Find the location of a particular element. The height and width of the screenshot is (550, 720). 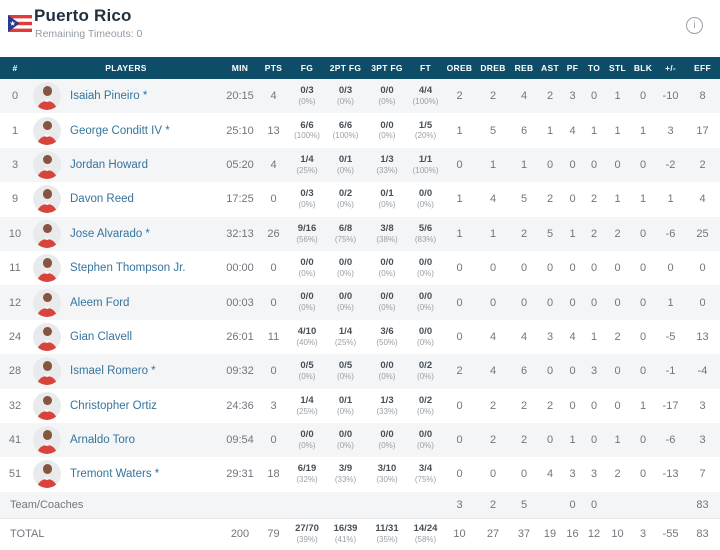

player-2pt-fg: 0/2 (0%) is located at coordinates (345, 199).